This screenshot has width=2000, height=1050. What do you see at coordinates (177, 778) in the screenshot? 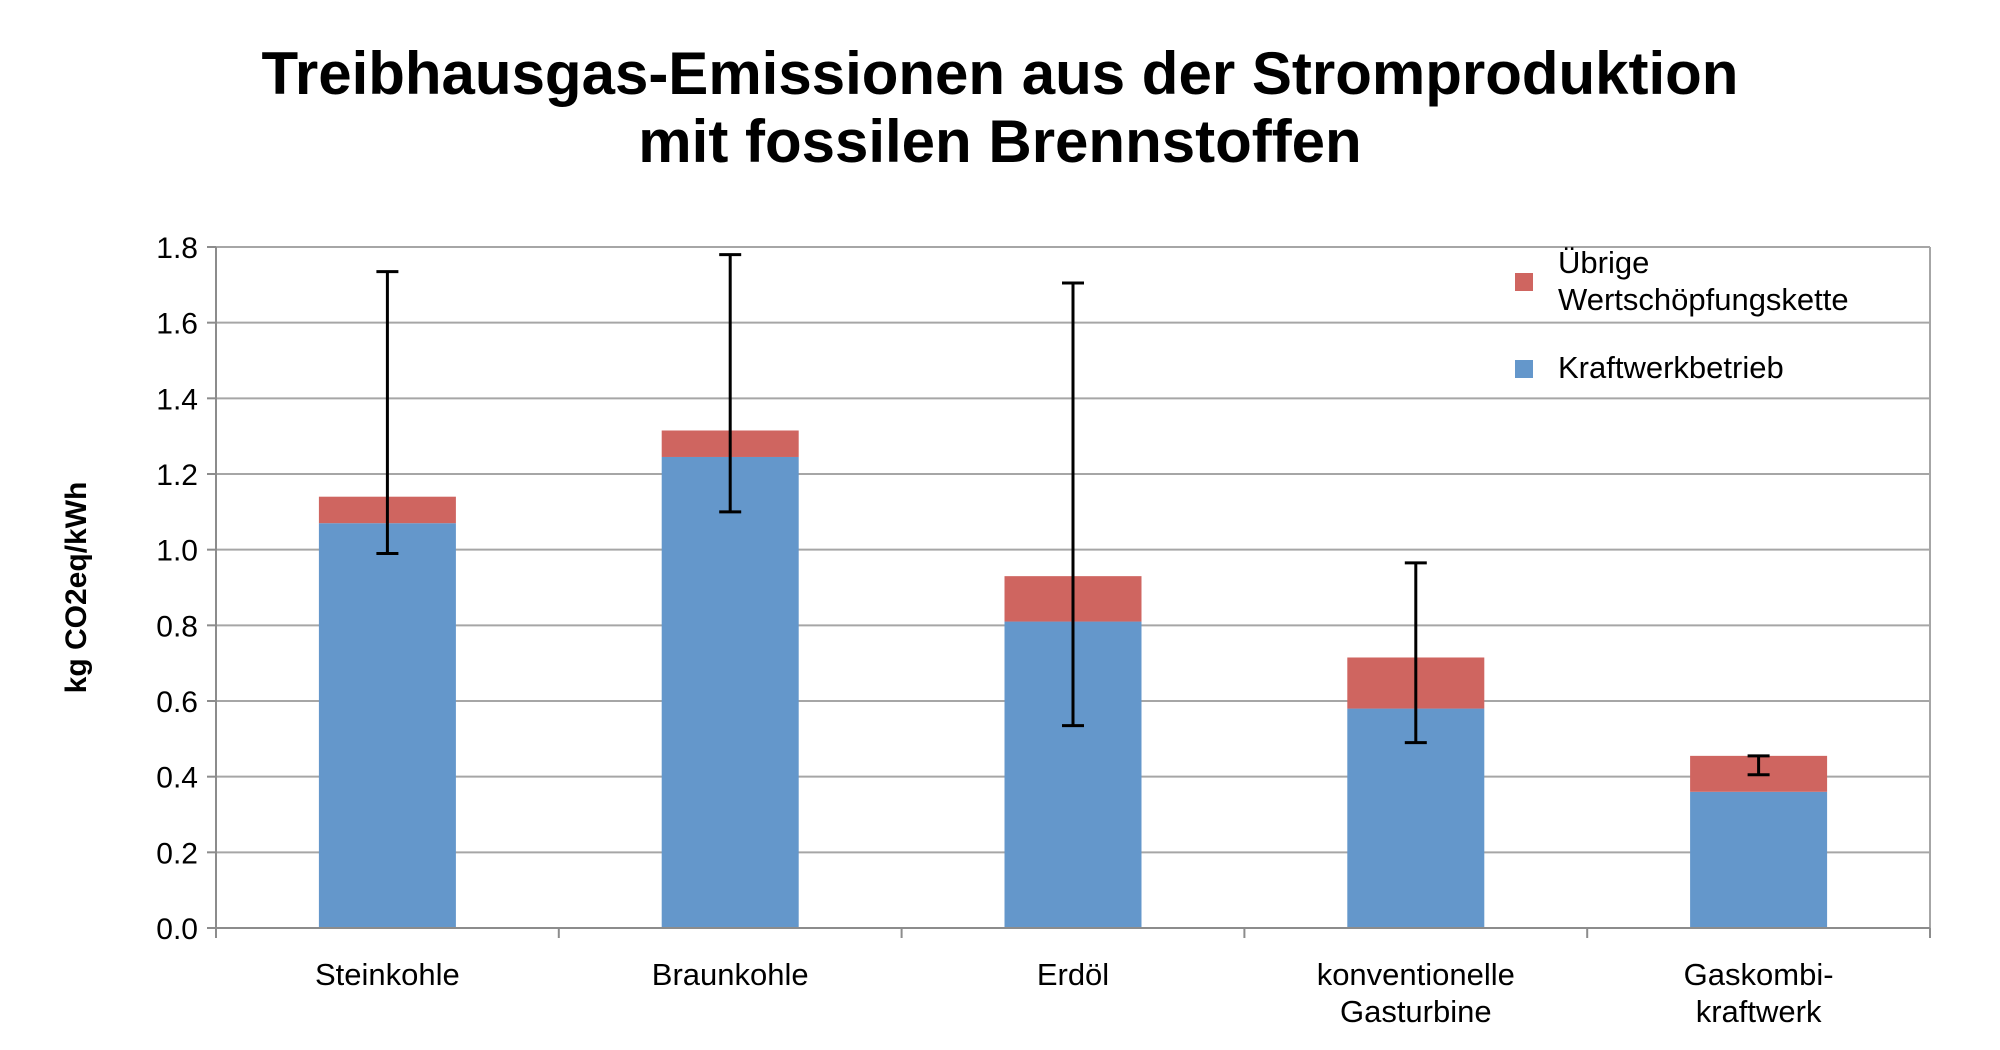
I see `y-tick-label: 0.4` at bounding box center [177, 778].